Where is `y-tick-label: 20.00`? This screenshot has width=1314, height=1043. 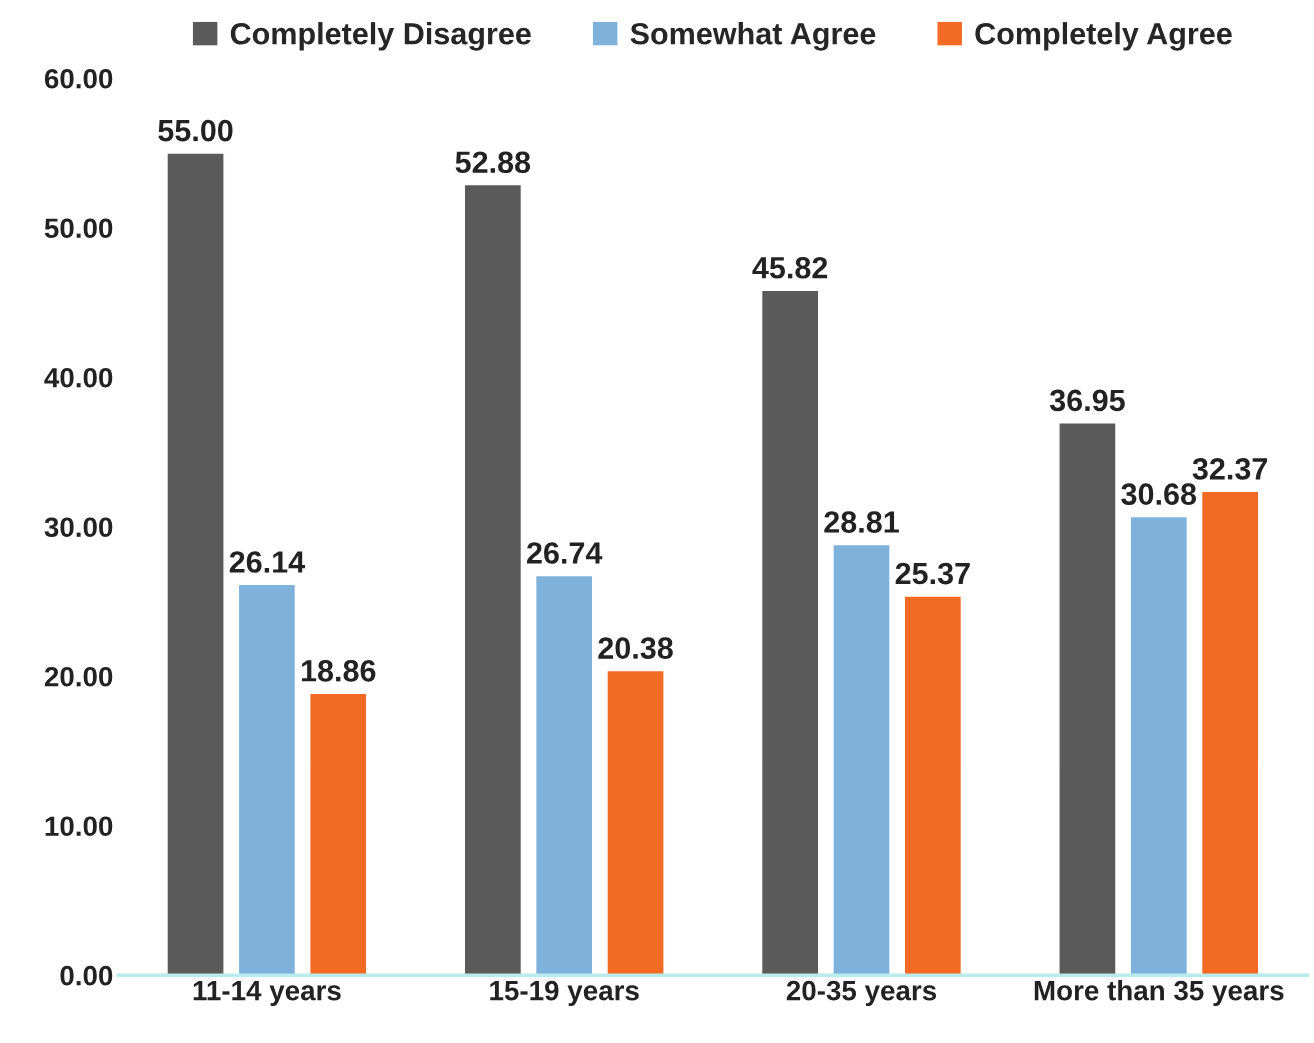
y-tick-label: 20.00 is located at coordinates (78, 676).